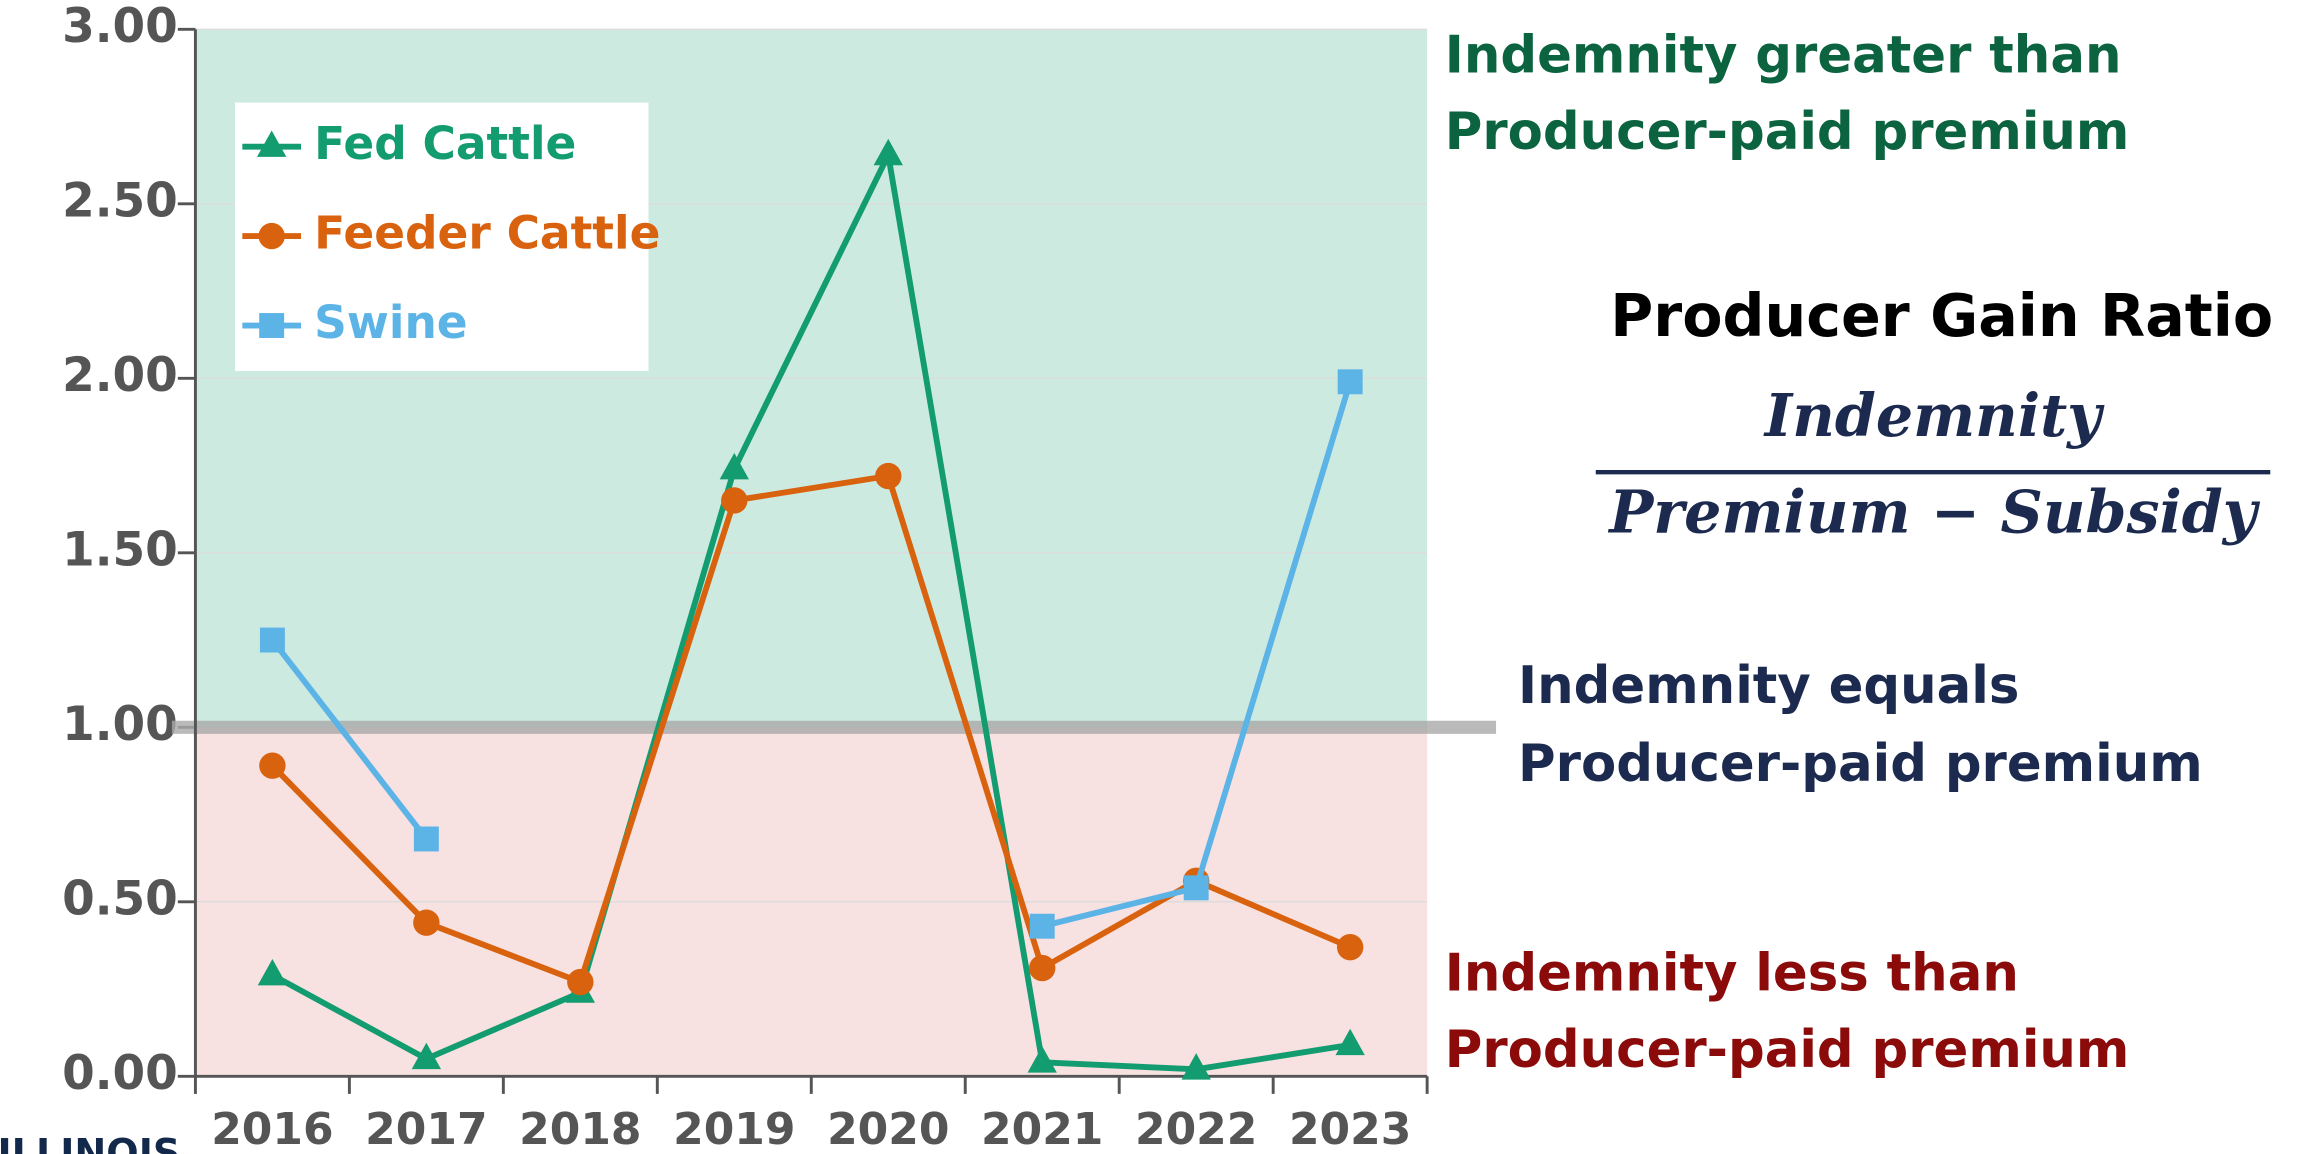 This screenshot has height=1154, width=2300. Describe the element at coordinates (120, 1073) in the screenshot. I see `y-tick-label: 0.00` at that location.